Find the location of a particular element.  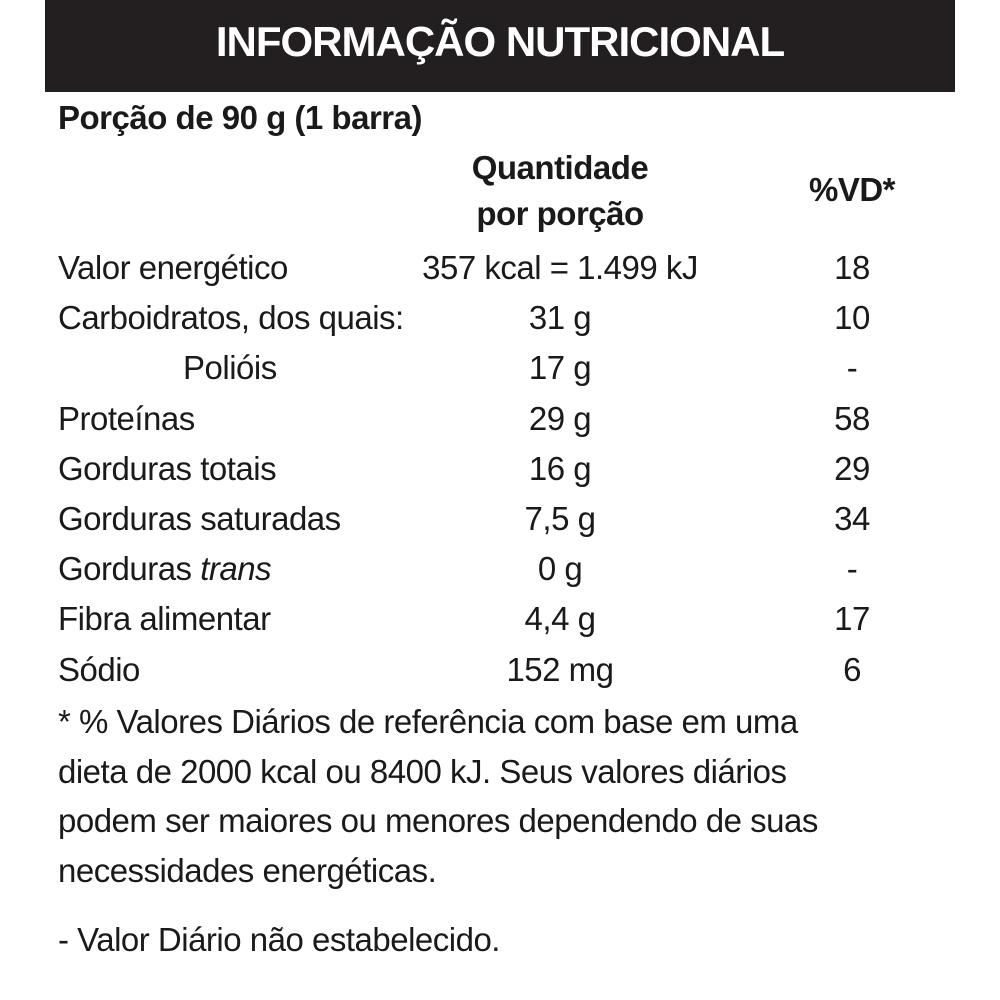

row-amount: 16 g is located at coordinates (560, 468).